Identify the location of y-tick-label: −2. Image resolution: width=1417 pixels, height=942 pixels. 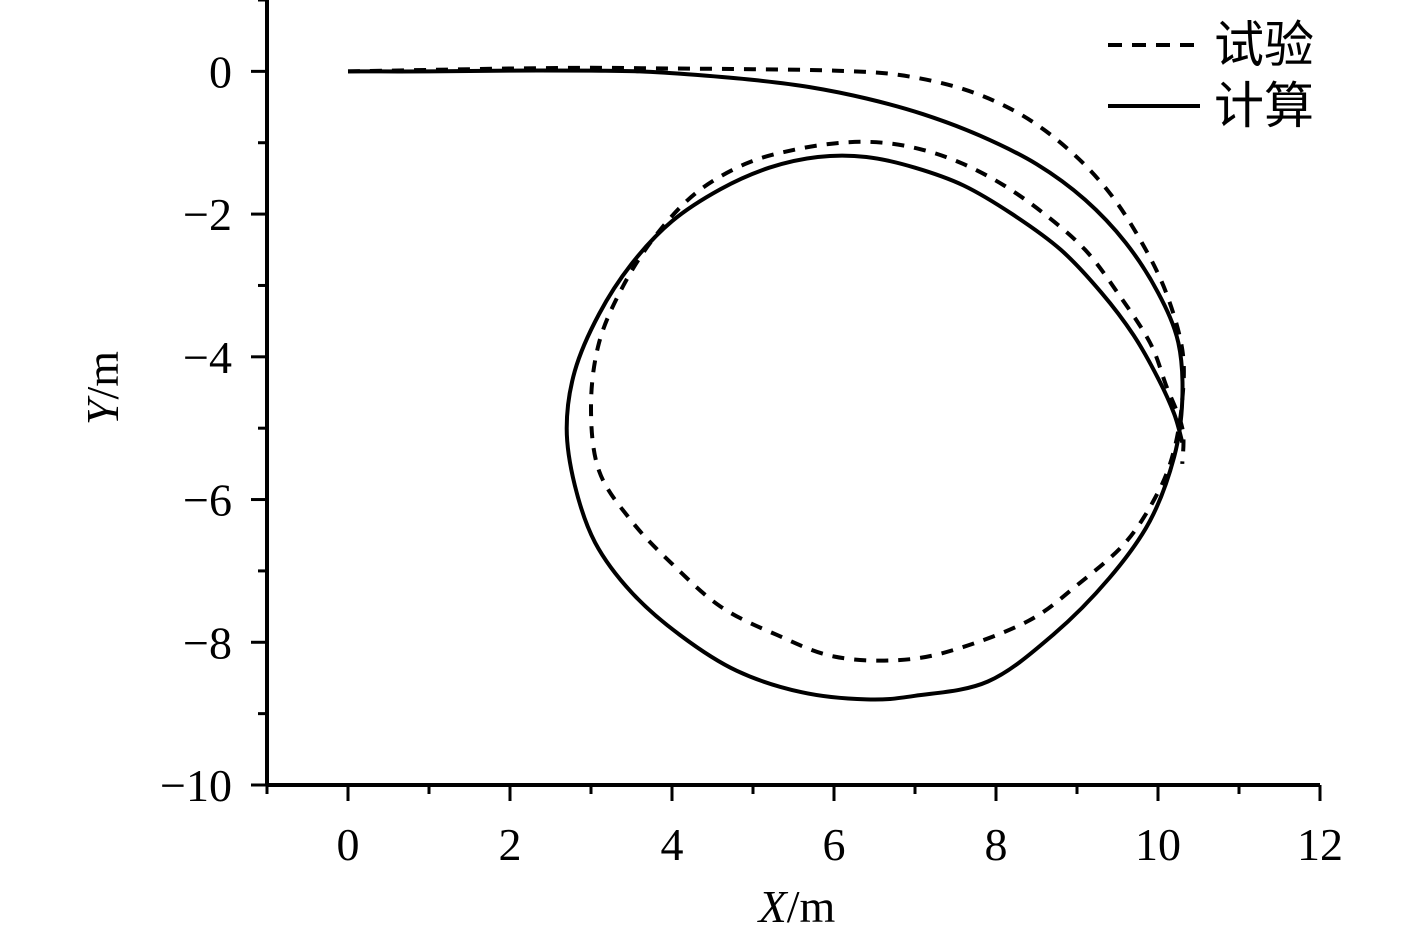
(207, 214).